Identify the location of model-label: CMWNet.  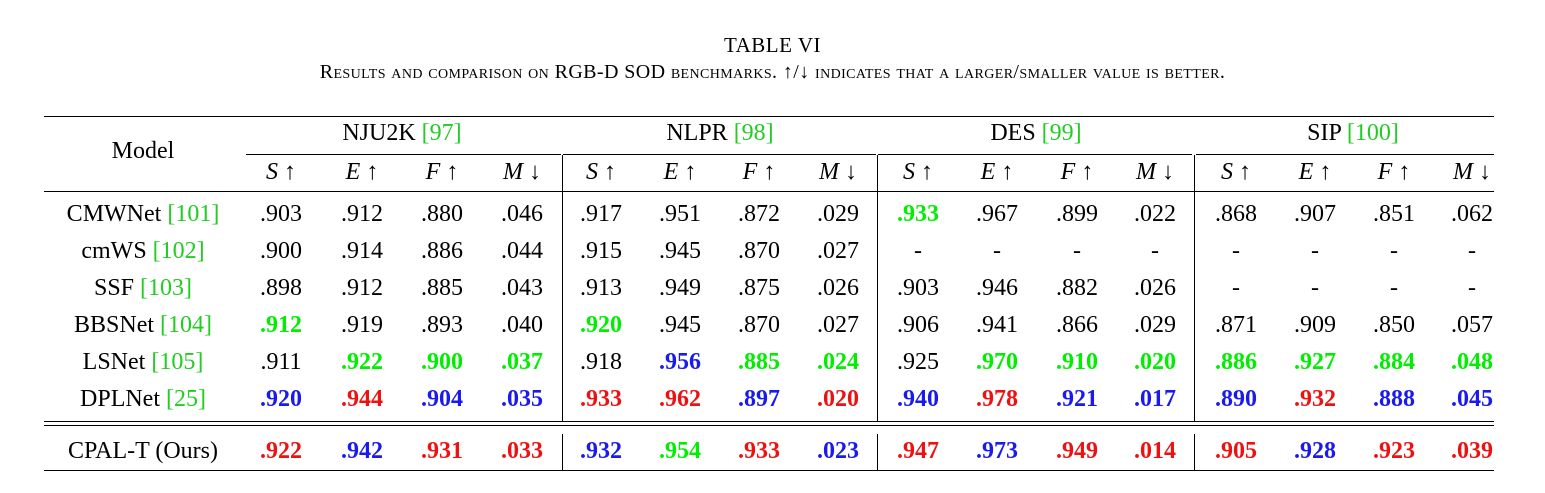
(117, 214).